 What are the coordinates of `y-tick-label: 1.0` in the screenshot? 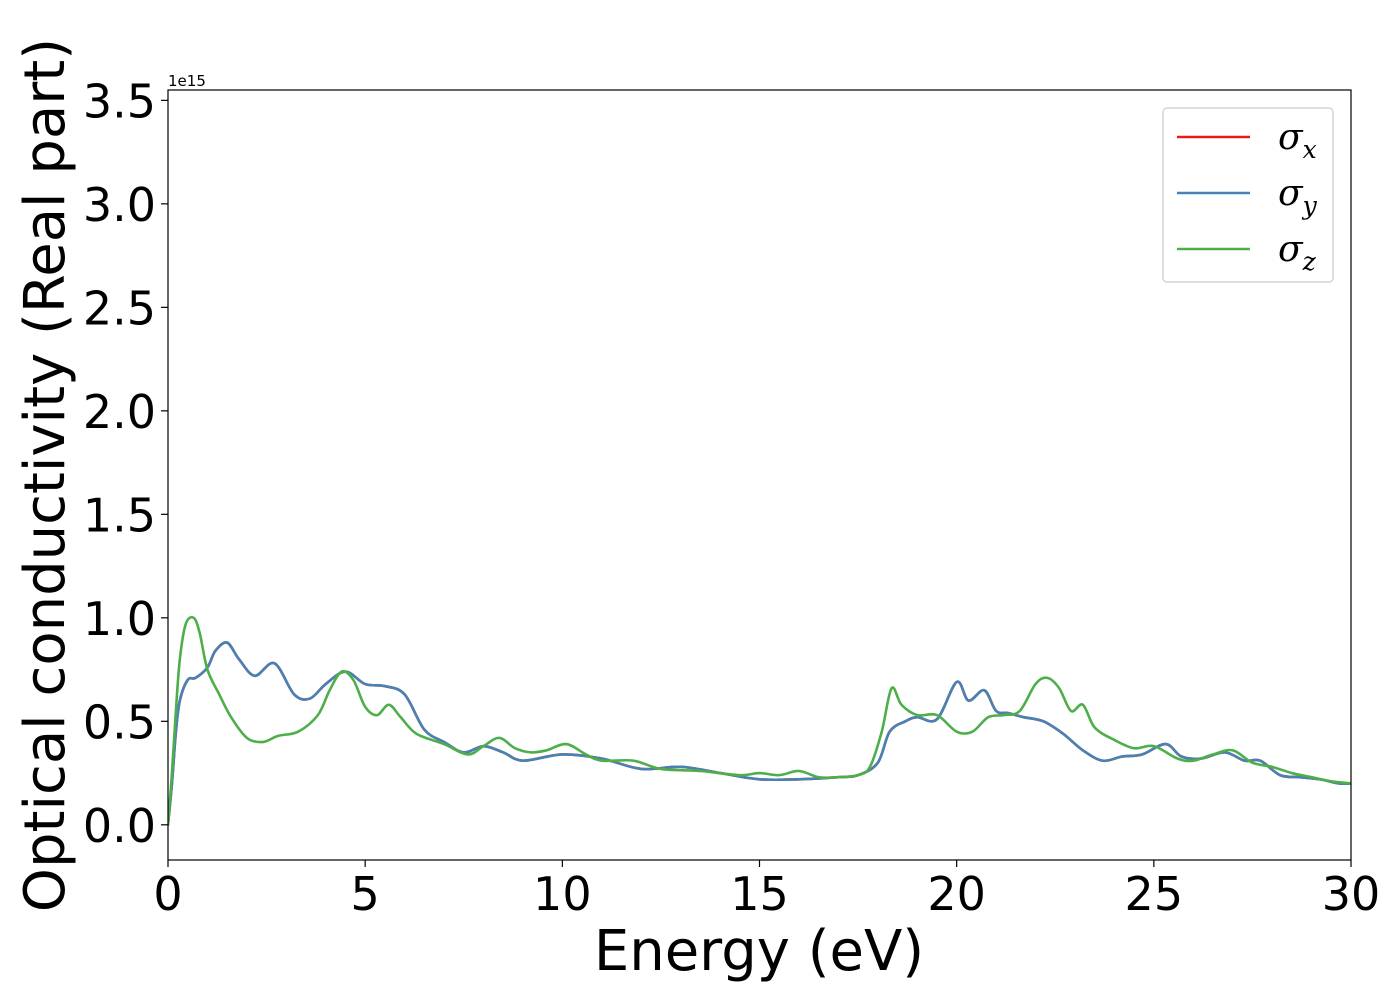 It's located at (119, 619).